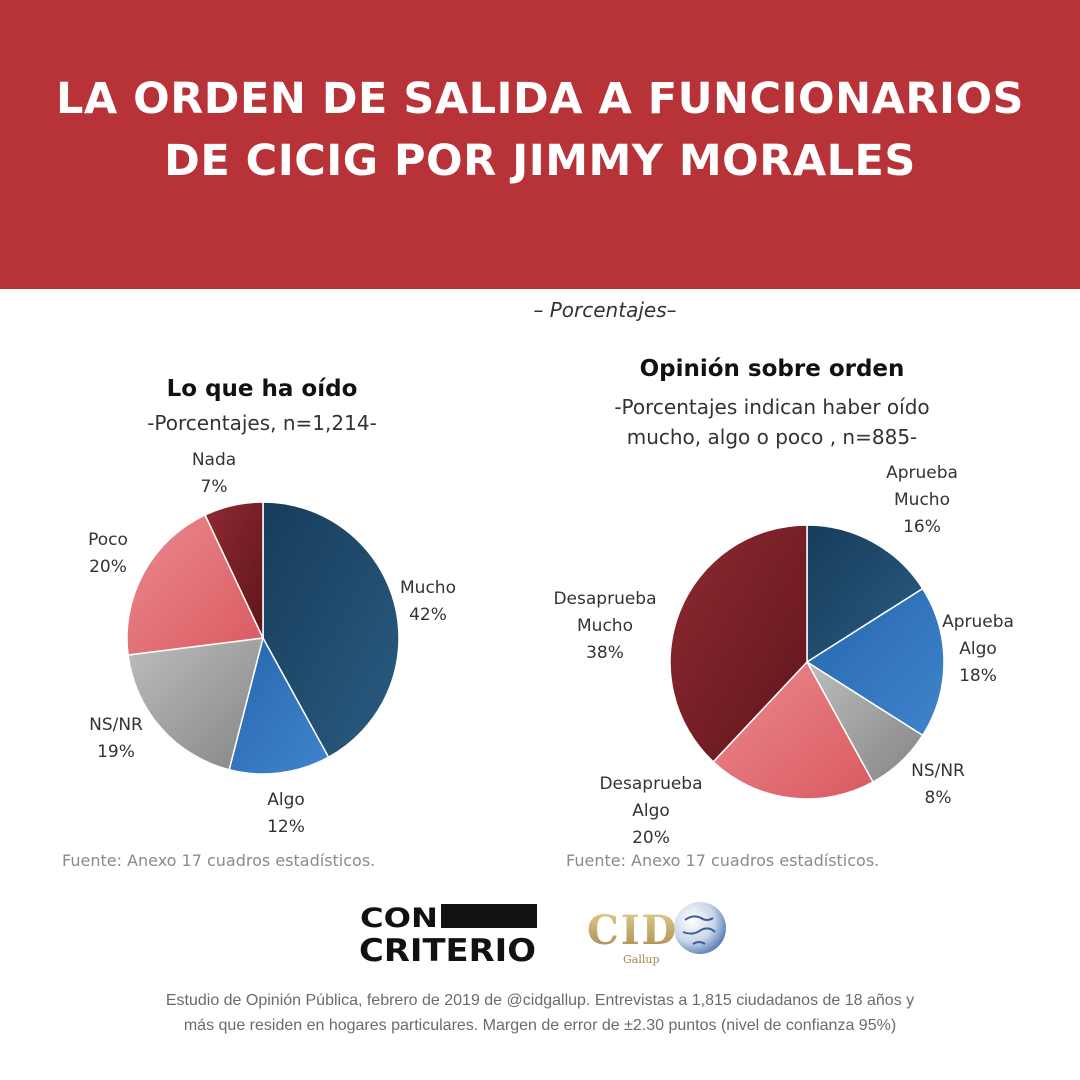 The height and width of the screenshot is (1080, 1080). What do you see at coordinates (650, 811) in the screenshot?
I see `pie-2-label-desaprueba-algo: Desaprueba Algo 20%` at bounding box center [650, 811].